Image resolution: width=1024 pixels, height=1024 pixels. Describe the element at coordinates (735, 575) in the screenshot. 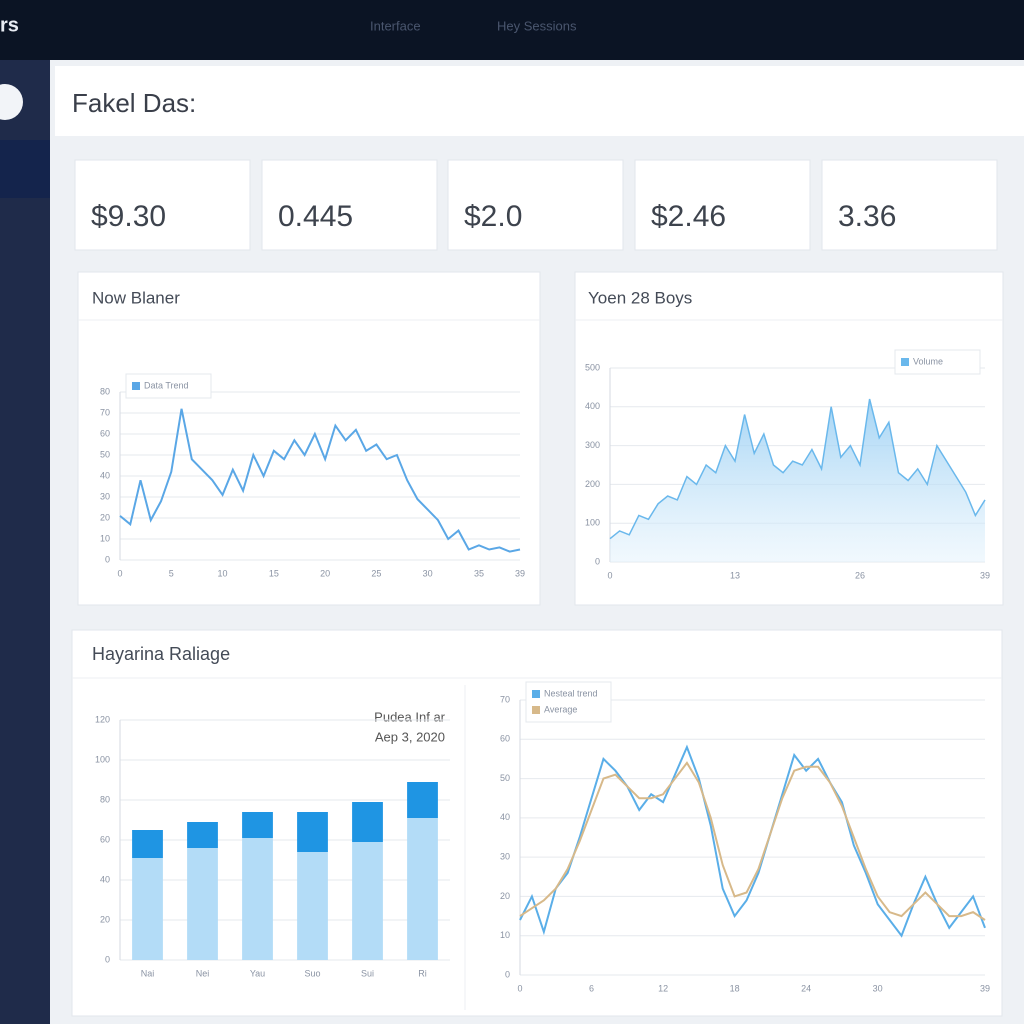

I see `x-tick-label: 13` at that location.